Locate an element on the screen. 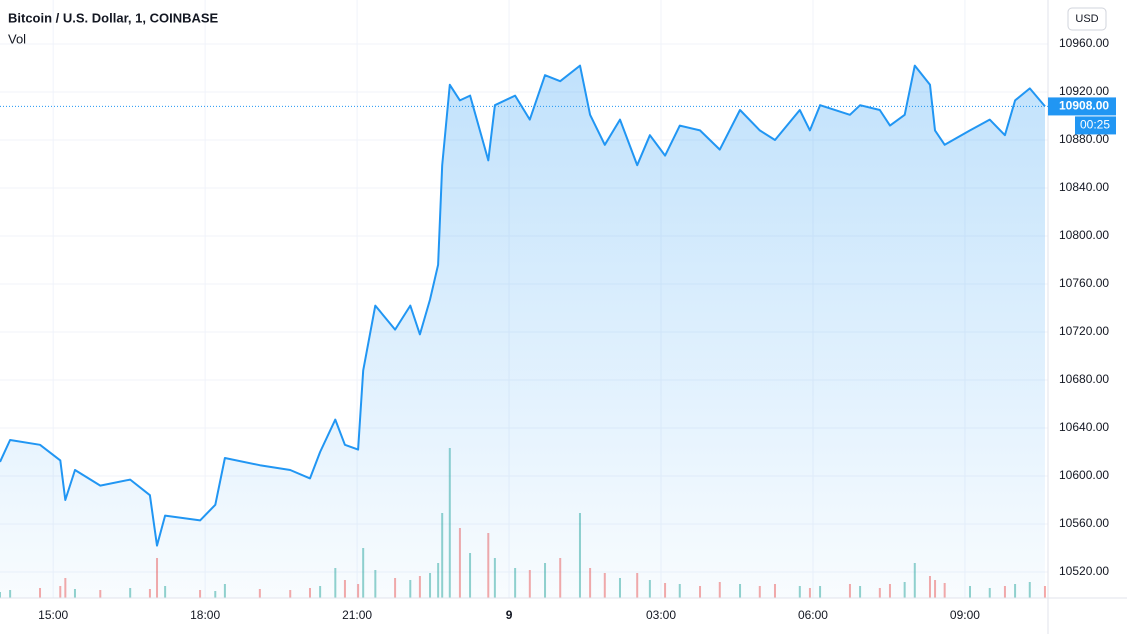 The height and width of the screenshot is (634, 1127). currency: USD is located at coordinates (1086, 19).